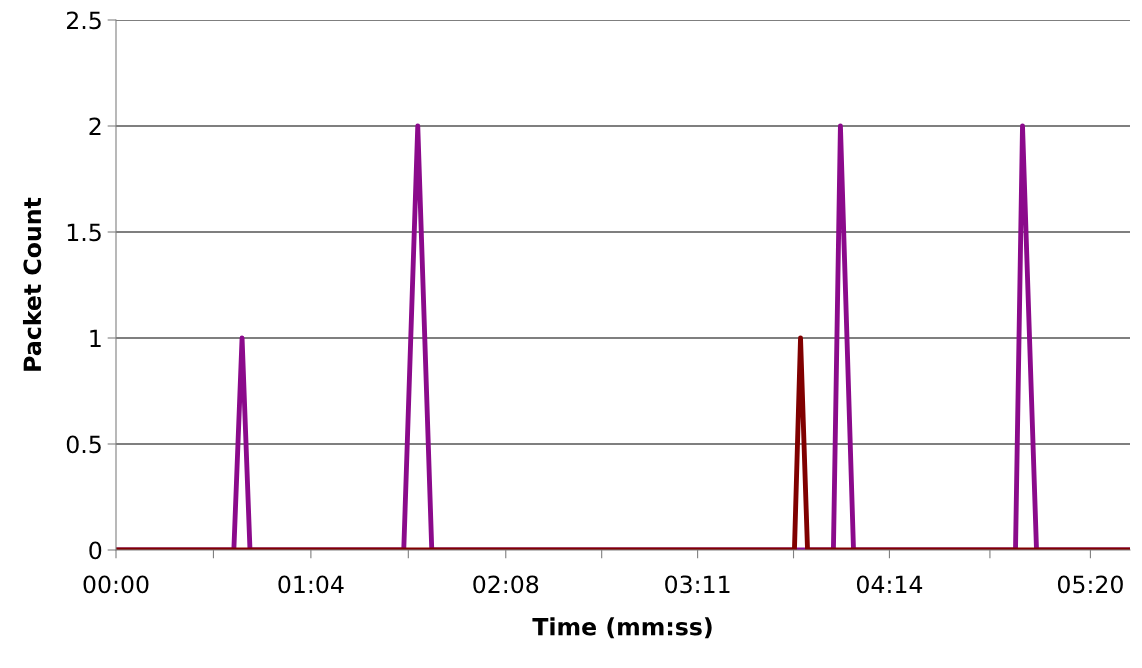 Image resolution: width=1142 pixels, height=668 pixels. What do you see at coordinates (83, 444) in the screenshot?
I see `y-tick-label: 0.5` at bounding box center [83, 444].